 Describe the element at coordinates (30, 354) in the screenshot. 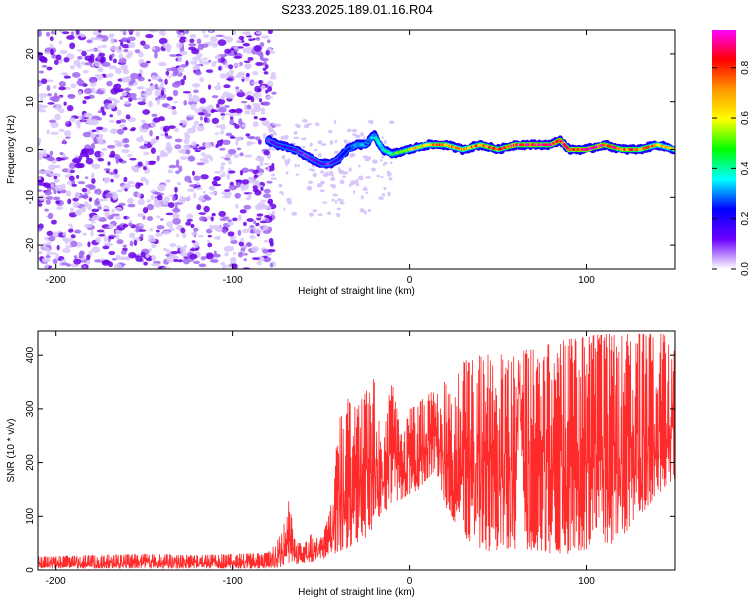

I see `snr-ytick-label: 400` at that location.